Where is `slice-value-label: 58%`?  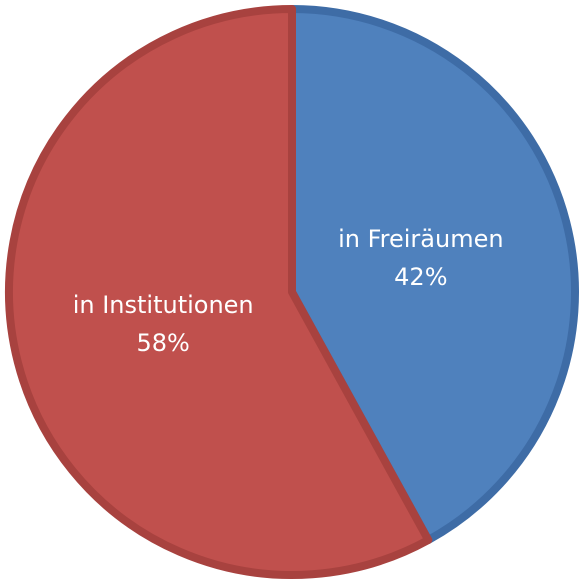 slice-value-label: 58% is located at coordinates (162, 343).